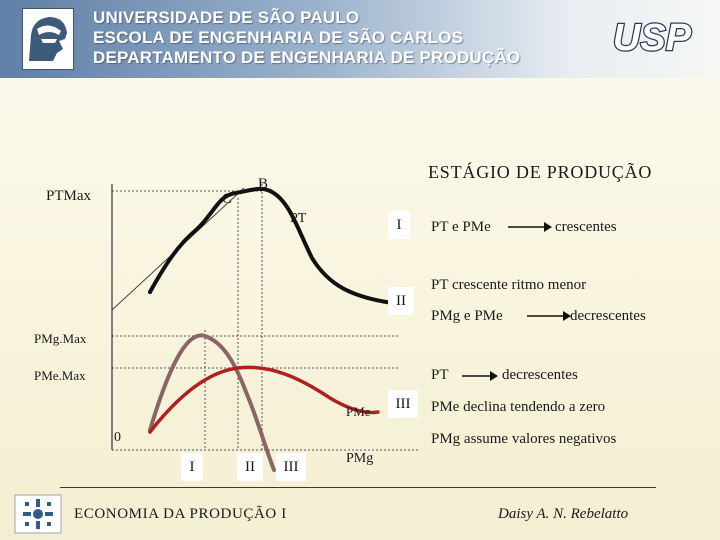  Describe the element at coordinates (540, 172) in the screenshot. I see `stage-title: ESTÁGIO DE PRODUÇÃO` at that location.